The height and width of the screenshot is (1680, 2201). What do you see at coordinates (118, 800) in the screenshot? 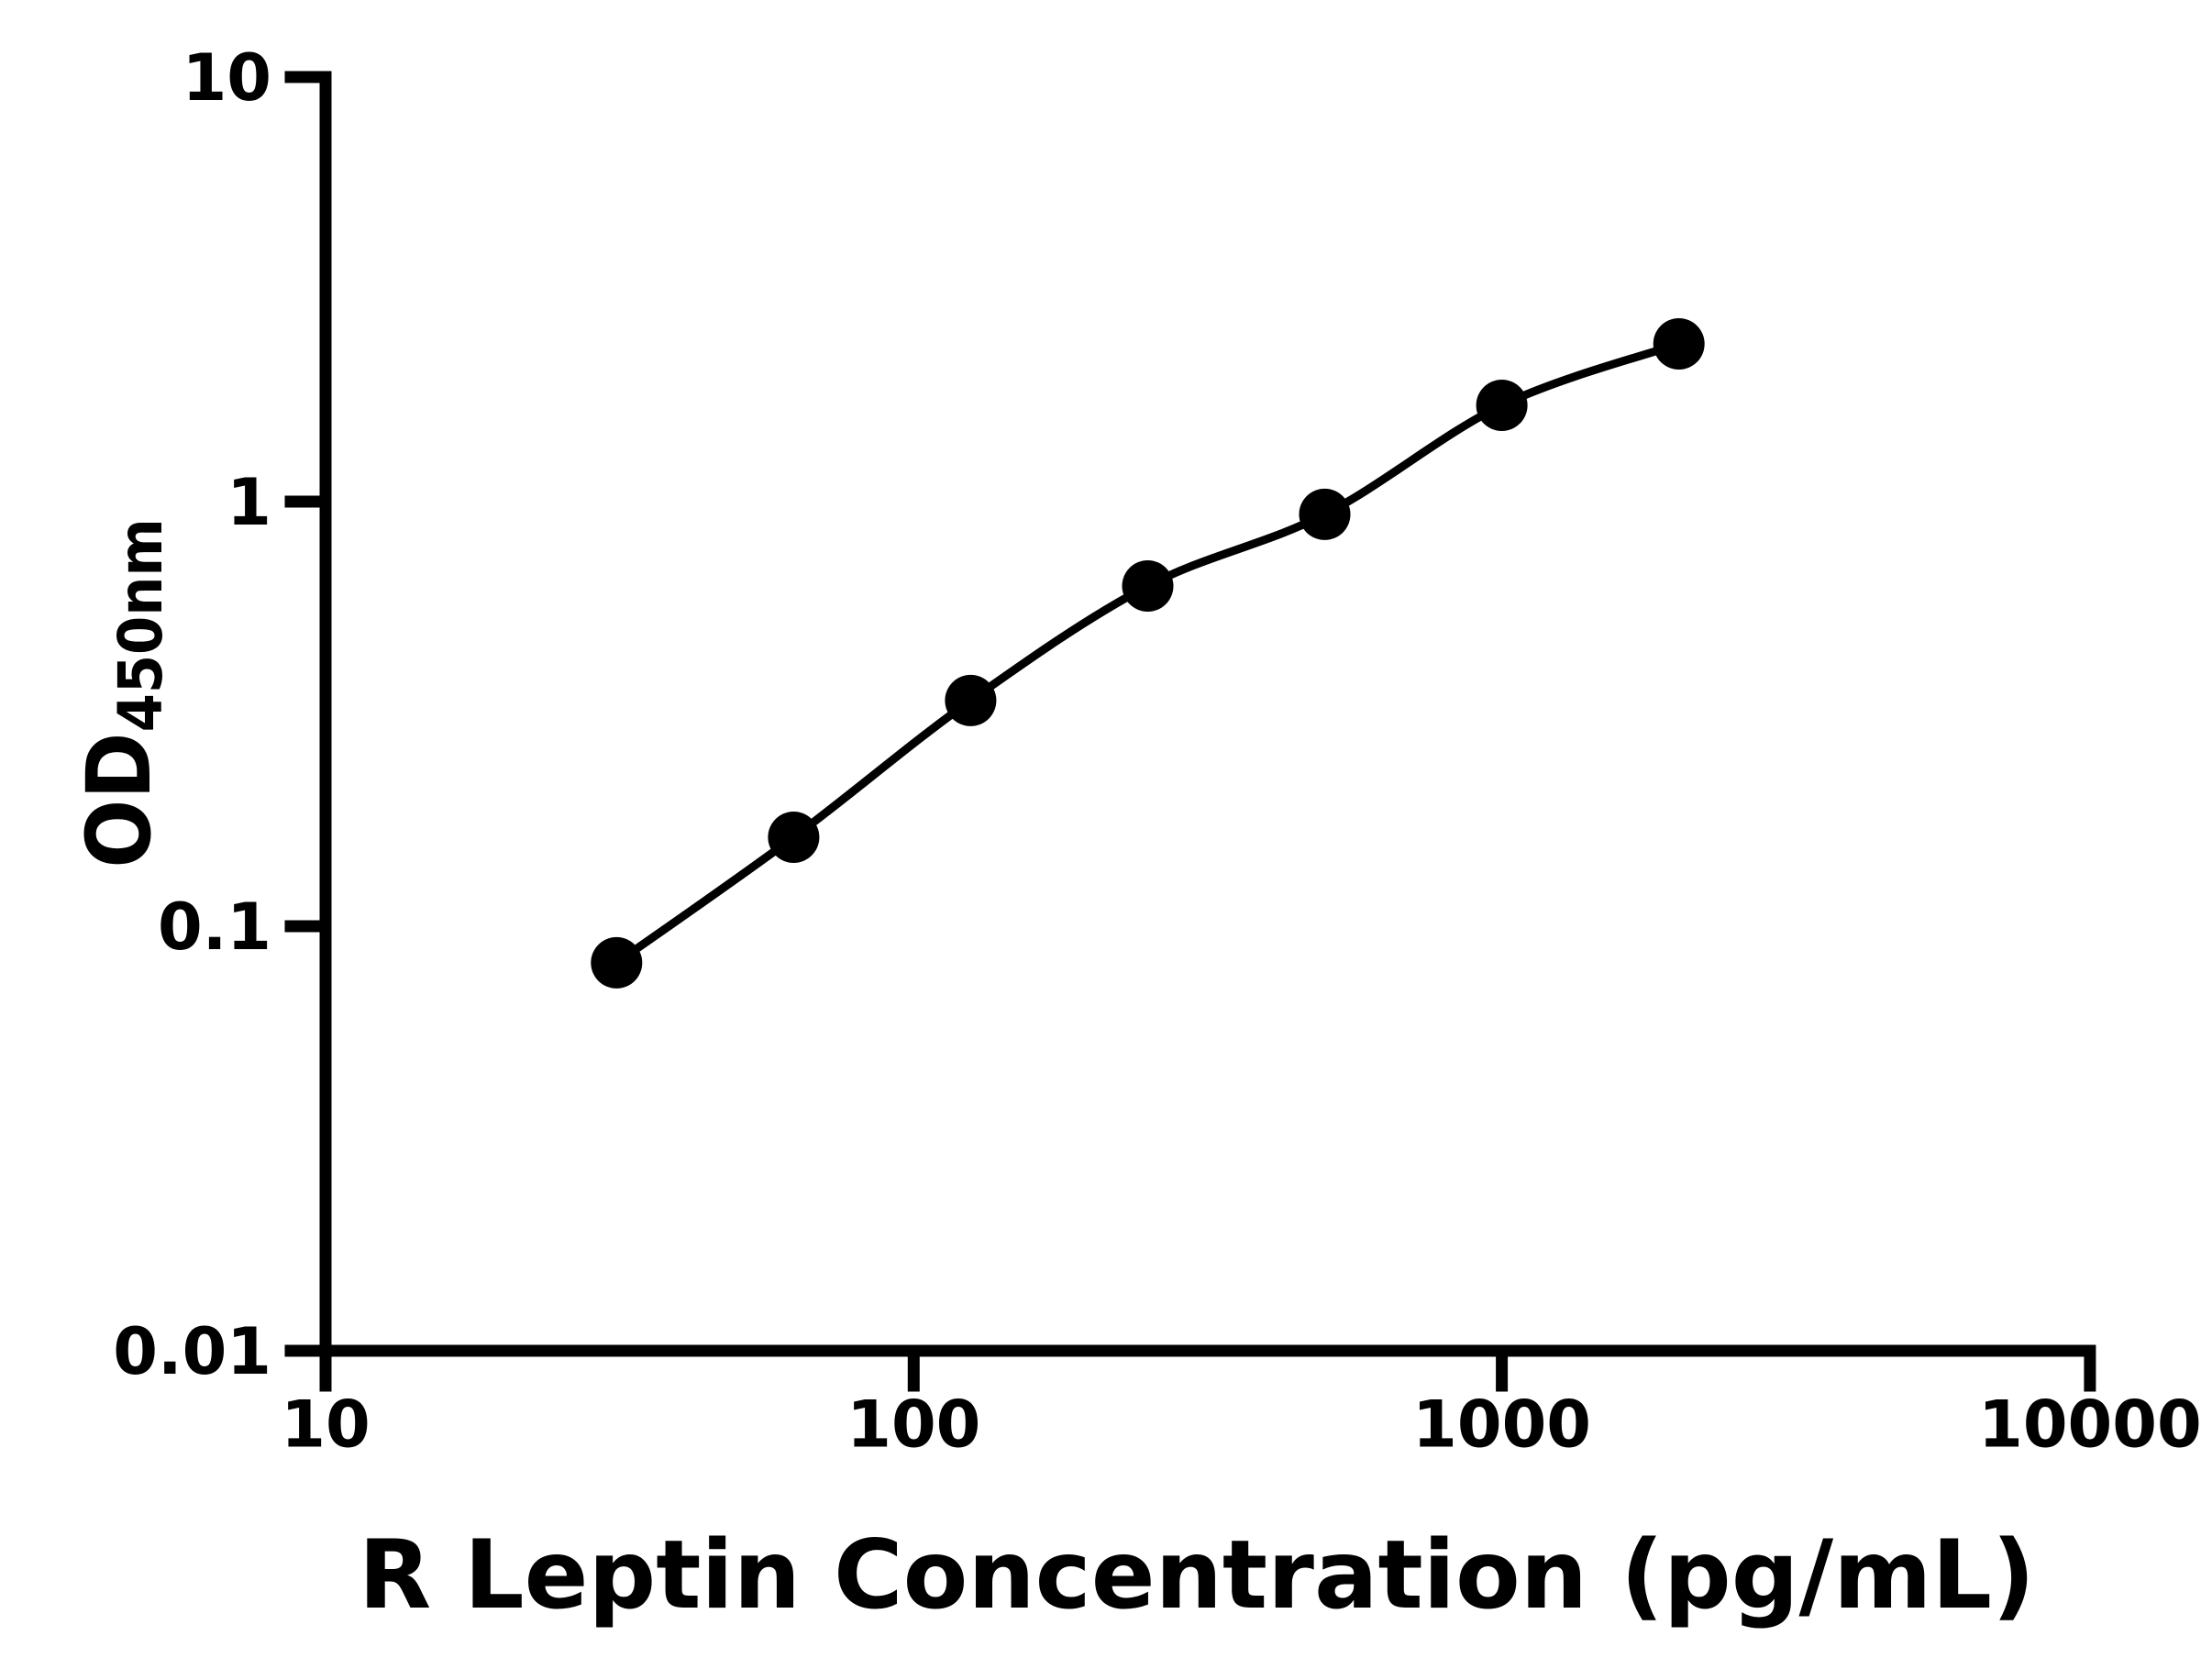
I see `y-axis-title-main: OD` at bounding box center [118, 800].